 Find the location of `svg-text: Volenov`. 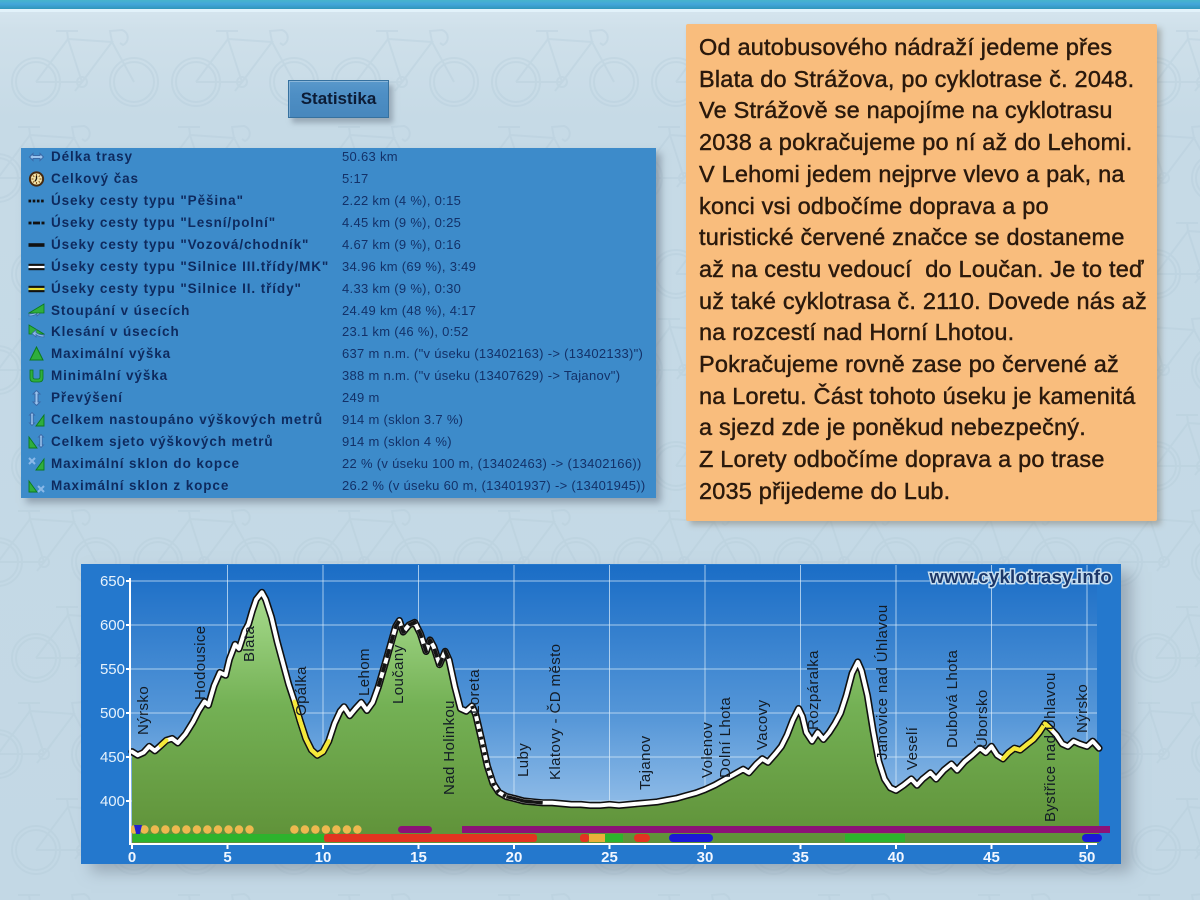

svg-text: Volenov is located at coordinates (707, 750).